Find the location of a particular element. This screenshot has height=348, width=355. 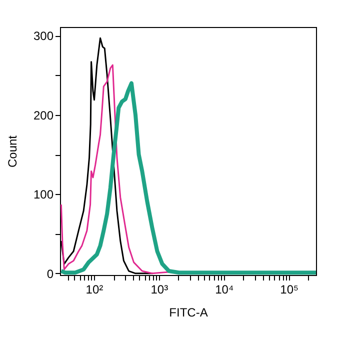

y-tick-label: 200 is located at coordinates (43, 115).